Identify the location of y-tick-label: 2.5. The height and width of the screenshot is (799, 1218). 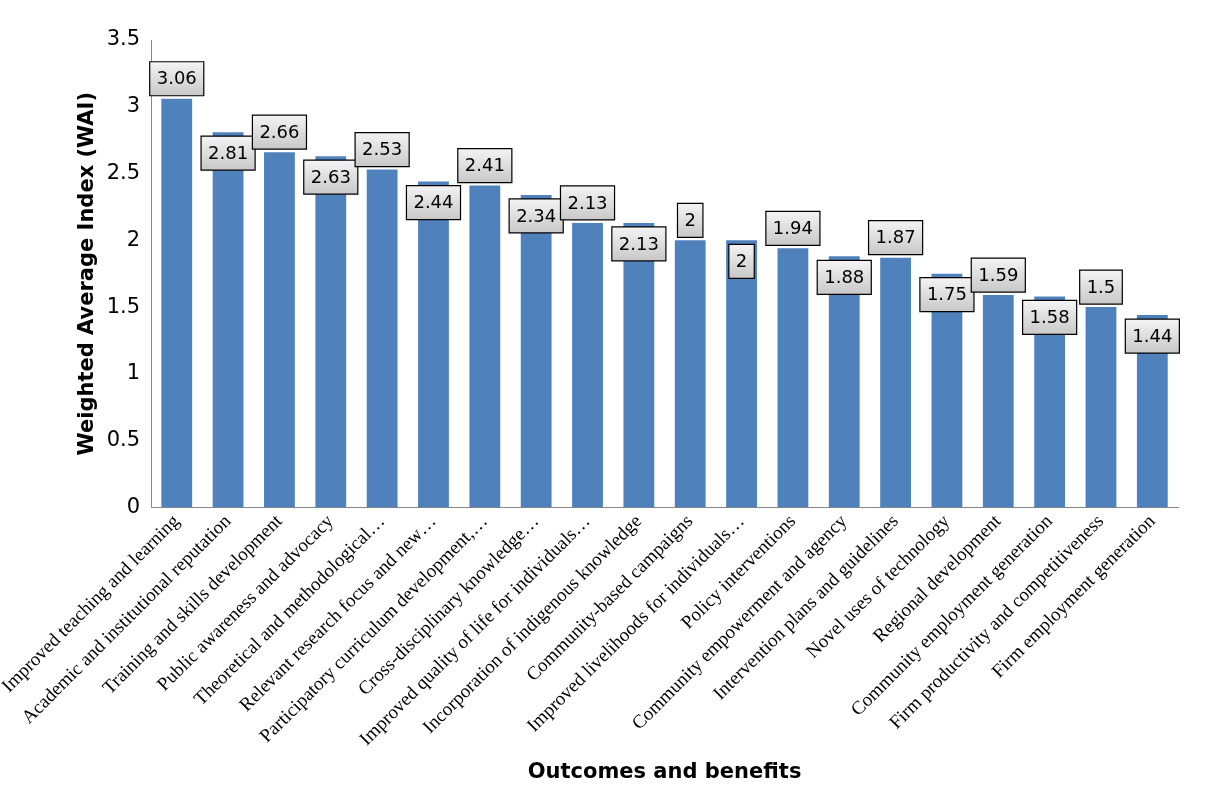
(123, 172).